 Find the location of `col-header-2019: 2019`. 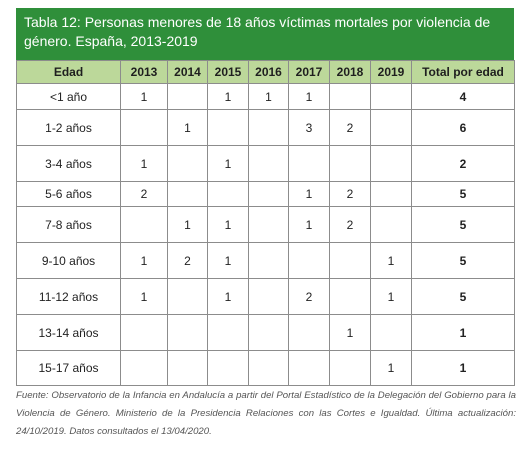

col-header-2019: 2019 is located at coordinates (391, 72).